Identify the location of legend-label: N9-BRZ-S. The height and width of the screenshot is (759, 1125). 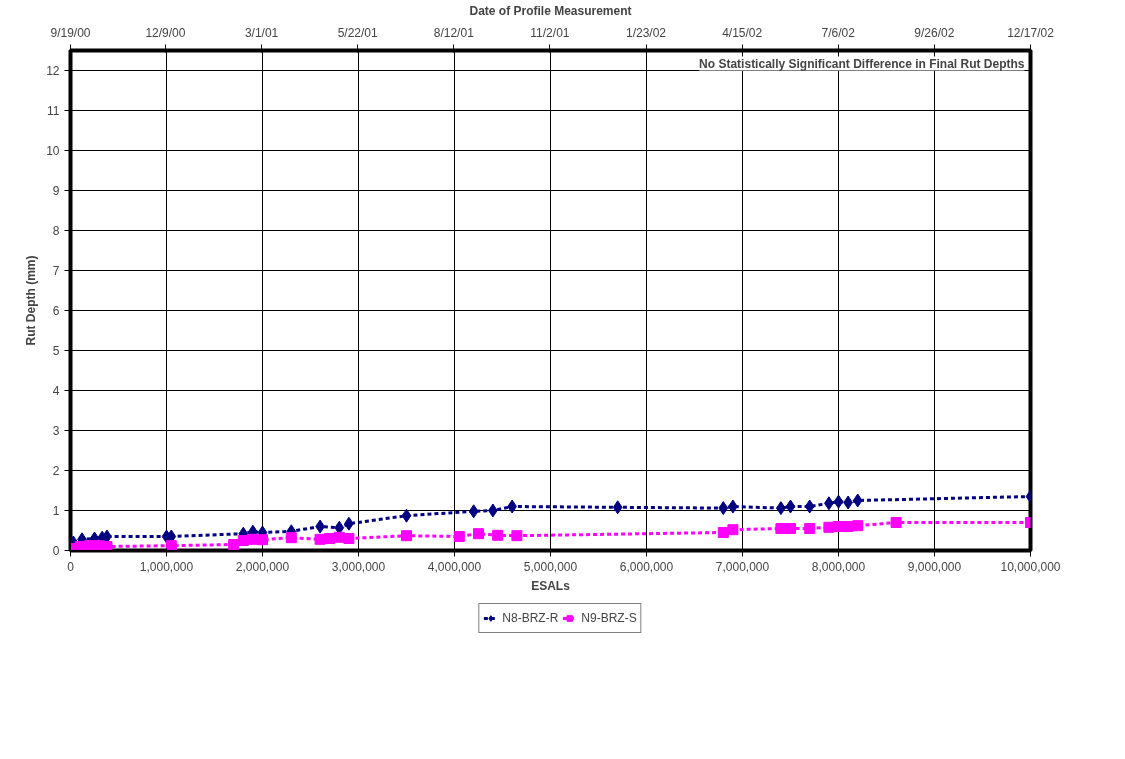
(609, 617).